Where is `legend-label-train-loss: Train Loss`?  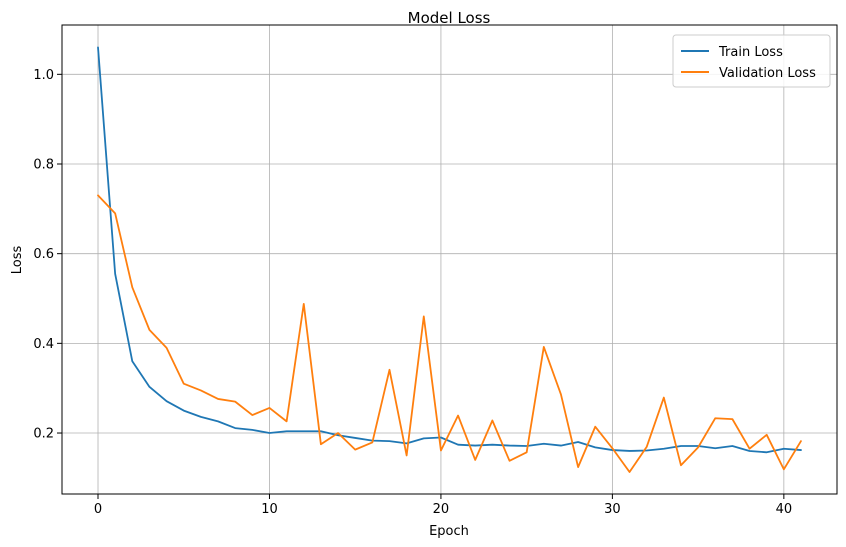
legend-label-train-loss: Train Loss is located at coordinates (750, 52).